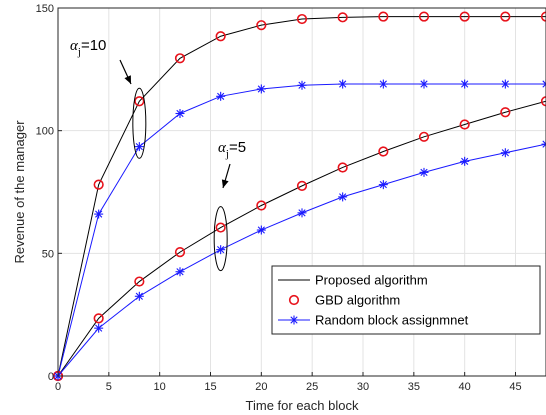 The height and width of the screenshot is (415, 546). I want to click on x-tick-label-15: 15, so click(210, 387).